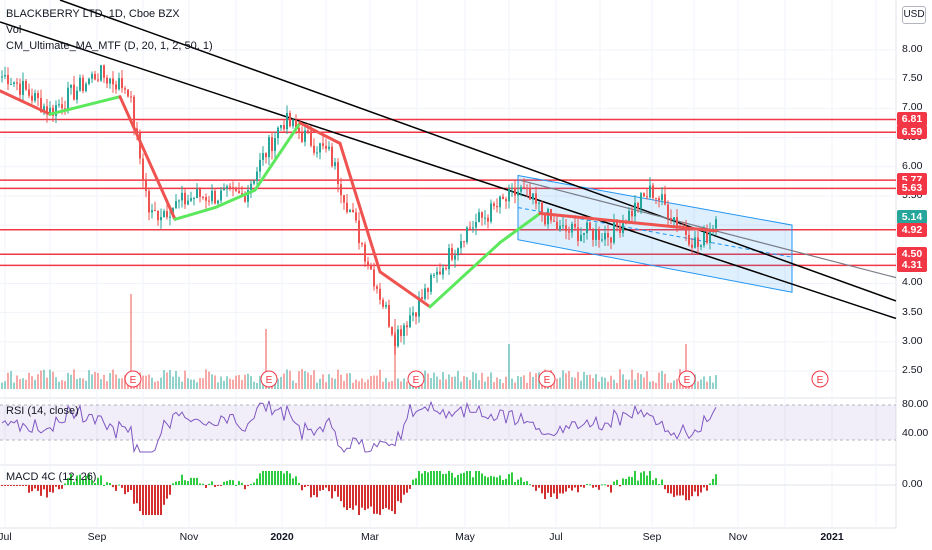 This screenshot has width=932, height=550. Describe the element at coordinates (556, 537) in the screenshot. I see `time-tick-label: Jul` at that location.